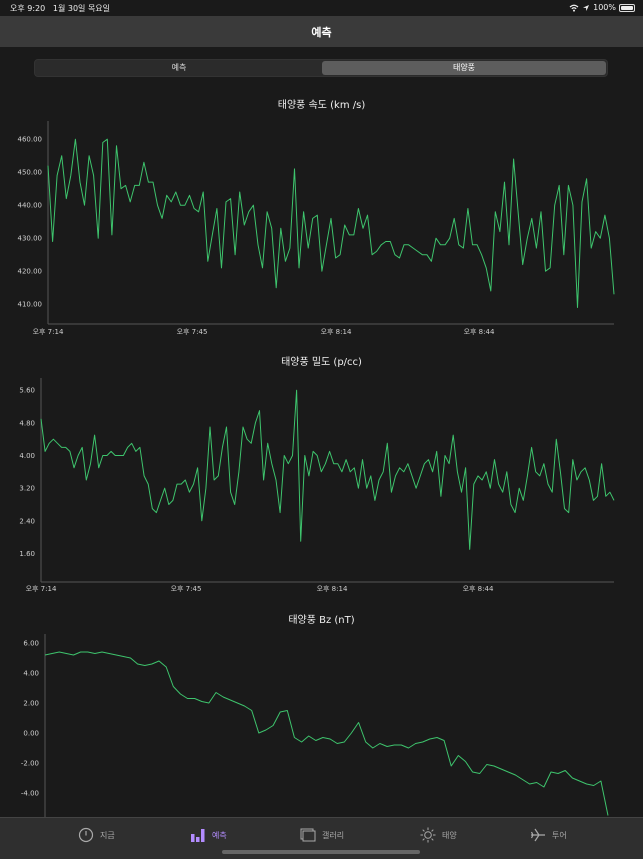 This screenshot has width=643, height=859. What do you see at coordinates (86, 835) in the screenshot?
I see `clock-icon` at bounding box center [86, 835].